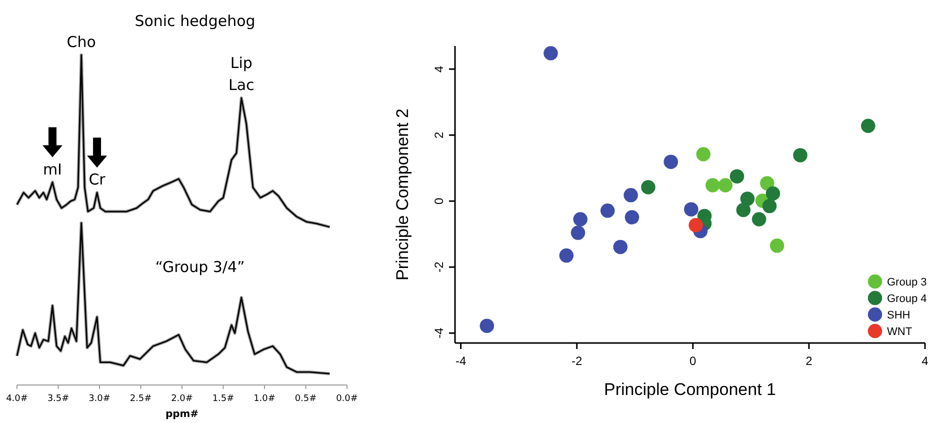  Describe the element at coordinates (439, 266) in the screenshot. I see `y-tick-label: -2` at that location.